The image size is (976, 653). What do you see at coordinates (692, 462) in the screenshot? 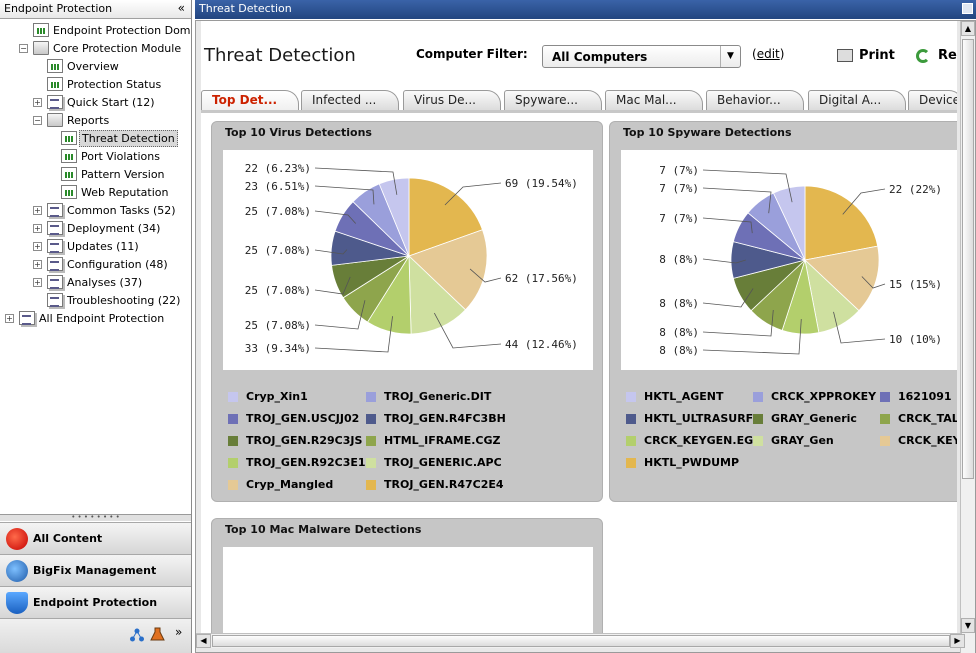
I see `legend-label: HKTL_PWDUMP` at bounding box center [692, 462].